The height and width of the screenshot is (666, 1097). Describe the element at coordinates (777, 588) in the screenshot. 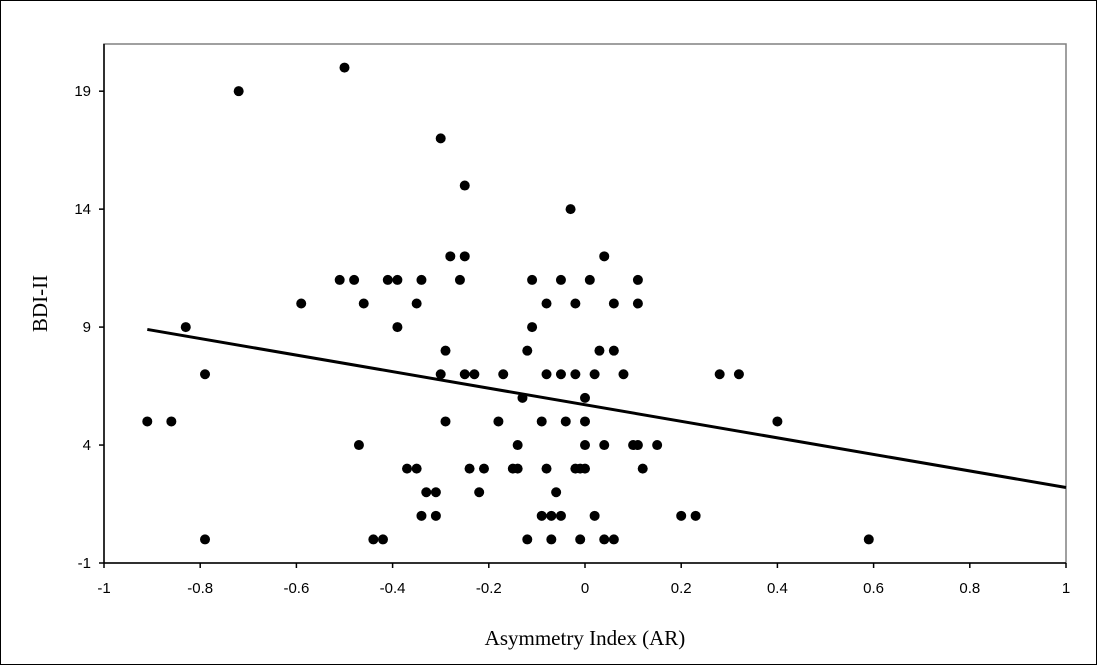

I see `x-tick-label: 0.4` at that location.